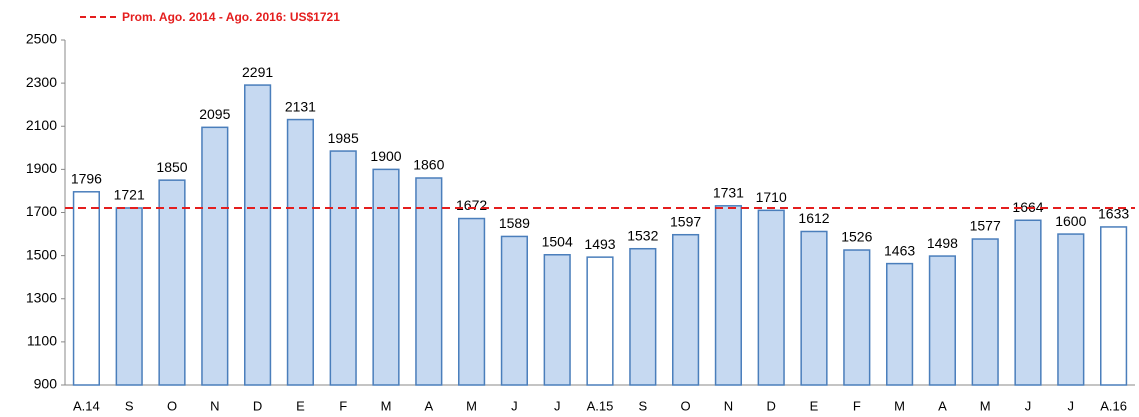 Image resolution: width=1139 pixels, height=417 pixels. Describe the element at coordinates (42, 341) in the screenshot. I see `y-tick-label: 1100` at that location.